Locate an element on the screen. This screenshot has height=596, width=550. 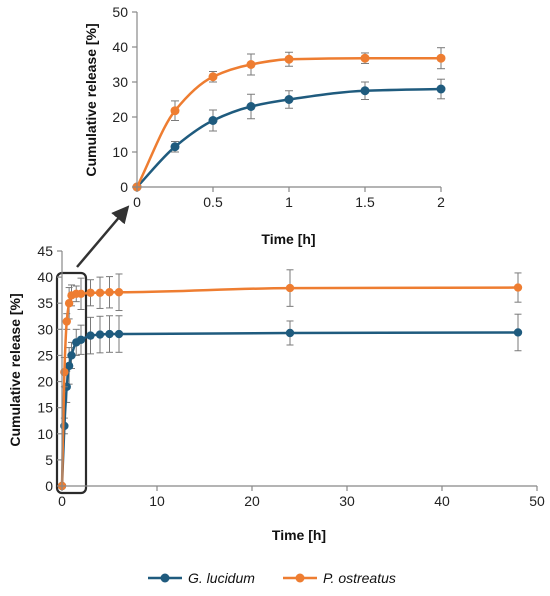
main-y-tick-label: 45 is located at coordinates (45, 251).